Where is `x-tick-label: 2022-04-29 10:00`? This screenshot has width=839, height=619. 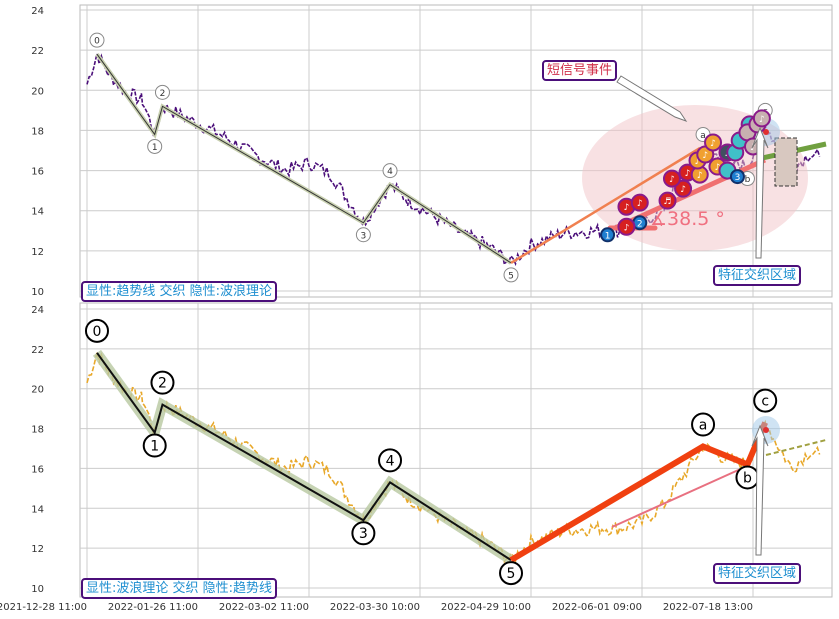 x-tick-label: 2022-04-29 10:00 is located at coordinates (486, 607).